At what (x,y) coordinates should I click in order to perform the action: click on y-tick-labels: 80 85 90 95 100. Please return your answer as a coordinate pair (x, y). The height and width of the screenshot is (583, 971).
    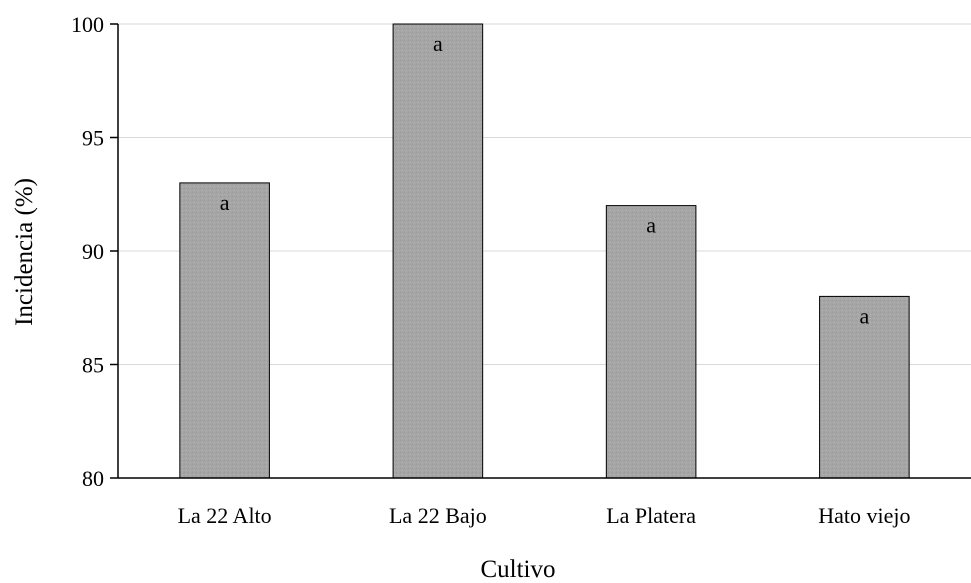
    Looking at the image, I should click on (94, 251).